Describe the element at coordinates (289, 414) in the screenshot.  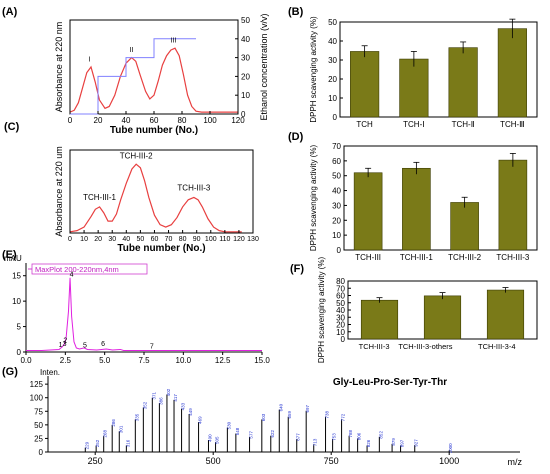
I see `ms-peak-label-g: 659` at that location.